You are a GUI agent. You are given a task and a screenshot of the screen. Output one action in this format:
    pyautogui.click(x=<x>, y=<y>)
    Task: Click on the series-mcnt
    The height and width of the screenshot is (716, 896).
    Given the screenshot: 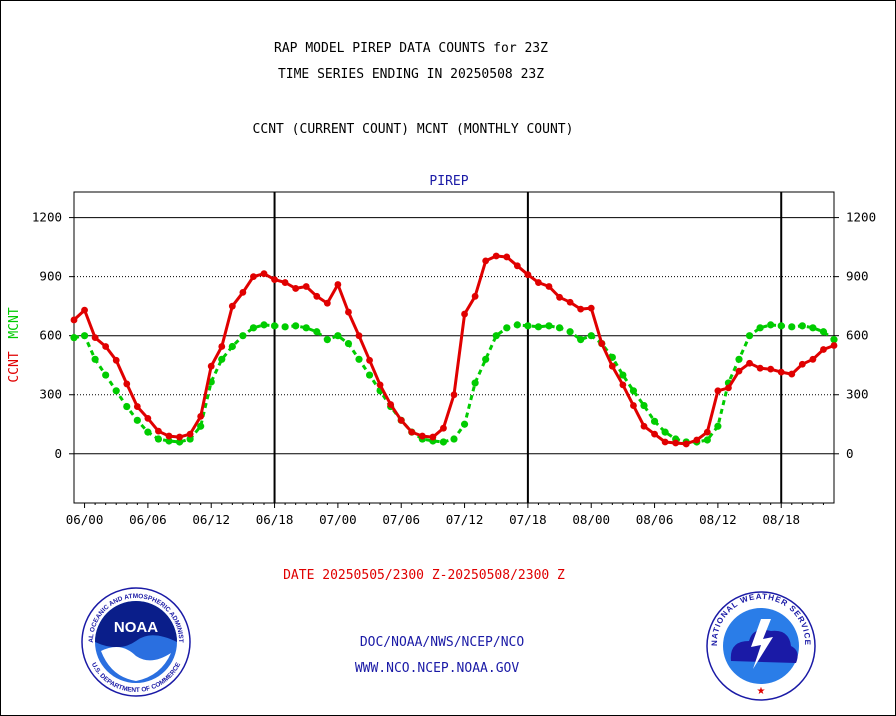 What is the action you would take?
    pyautogui.click(x=454, y=383)
    